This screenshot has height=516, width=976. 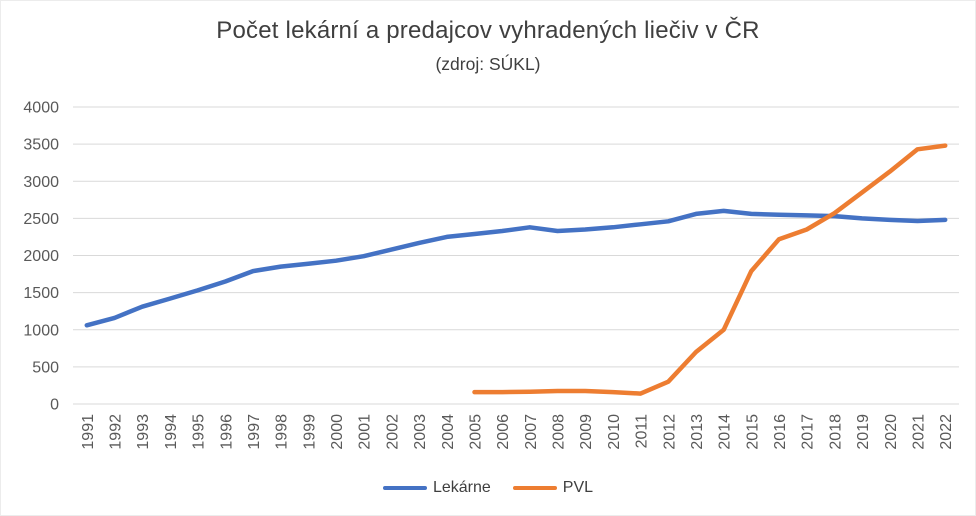 I want to click on x-tick-label: 1998, so click(x=282, y=432).